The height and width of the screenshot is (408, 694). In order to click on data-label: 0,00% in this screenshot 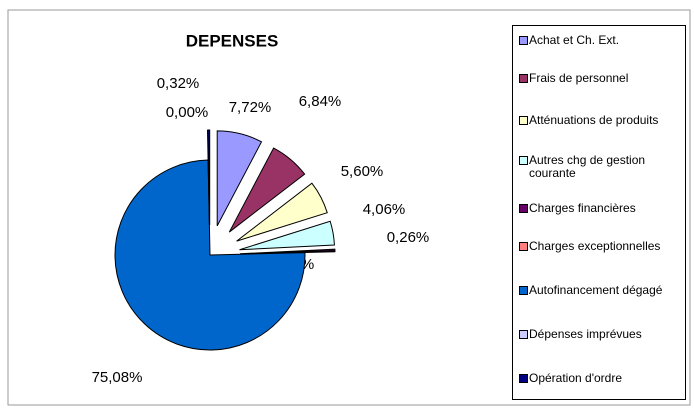, I will do `click(187, 112)`.